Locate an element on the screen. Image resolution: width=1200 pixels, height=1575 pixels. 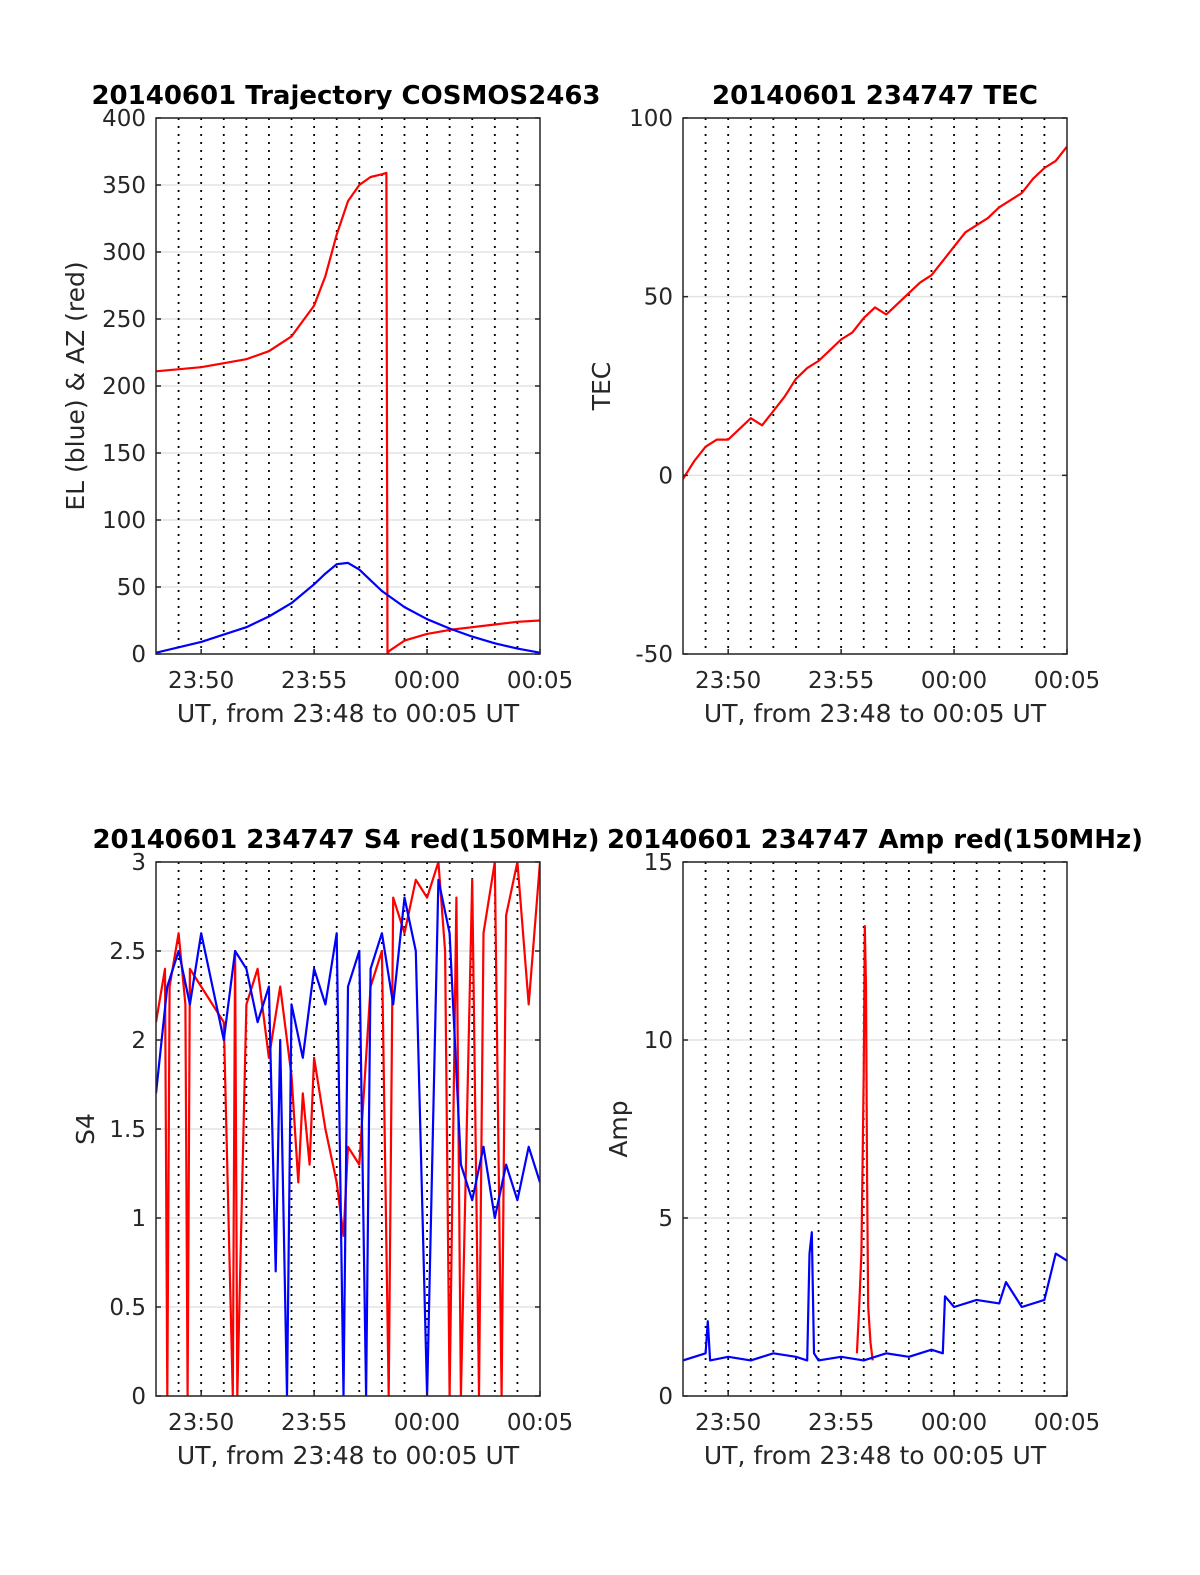
chart-title: 20140601 234747 Amp red(150MHz) is located at coordinates (875, 840).